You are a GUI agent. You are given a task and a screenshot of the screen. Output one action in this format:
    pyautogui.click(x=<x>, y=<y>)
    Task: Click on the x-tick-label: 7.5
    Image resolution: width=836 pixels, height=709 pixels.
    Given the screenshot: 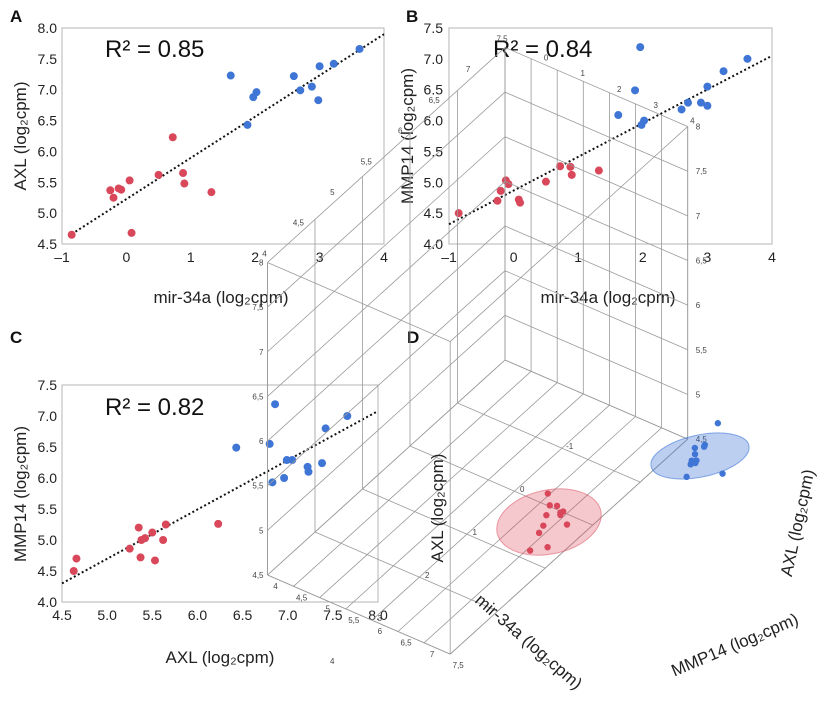 What is the action you would take?
    pyautogui.click(x=333, y=615)
    